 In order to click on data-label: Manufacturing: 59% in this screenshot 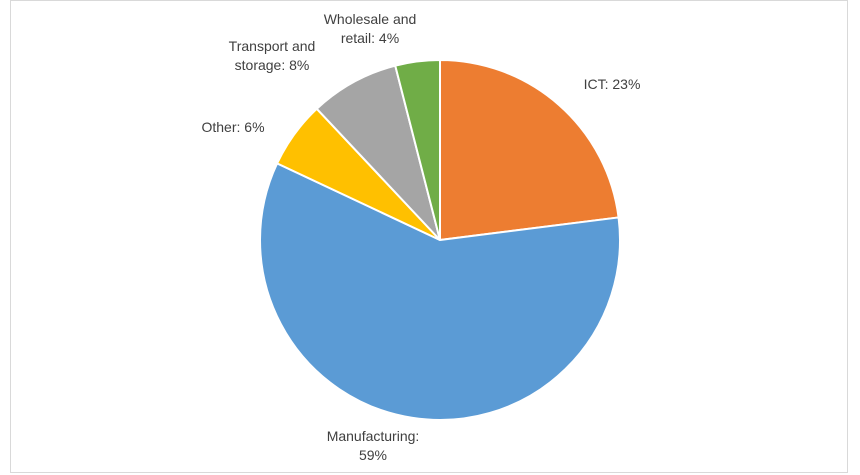, I will do `click(373, 445)`.